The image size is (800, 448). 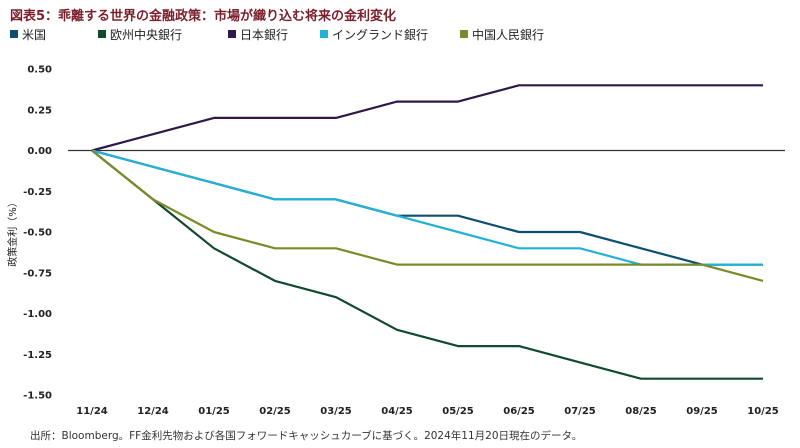 What do you see at coordinates (203, 16) in the screenshot?
I see `chart-title: 図表5：乖離する世界の金融政策：市場が織り込む将来の金利変化` at bounding box center [203, 16].